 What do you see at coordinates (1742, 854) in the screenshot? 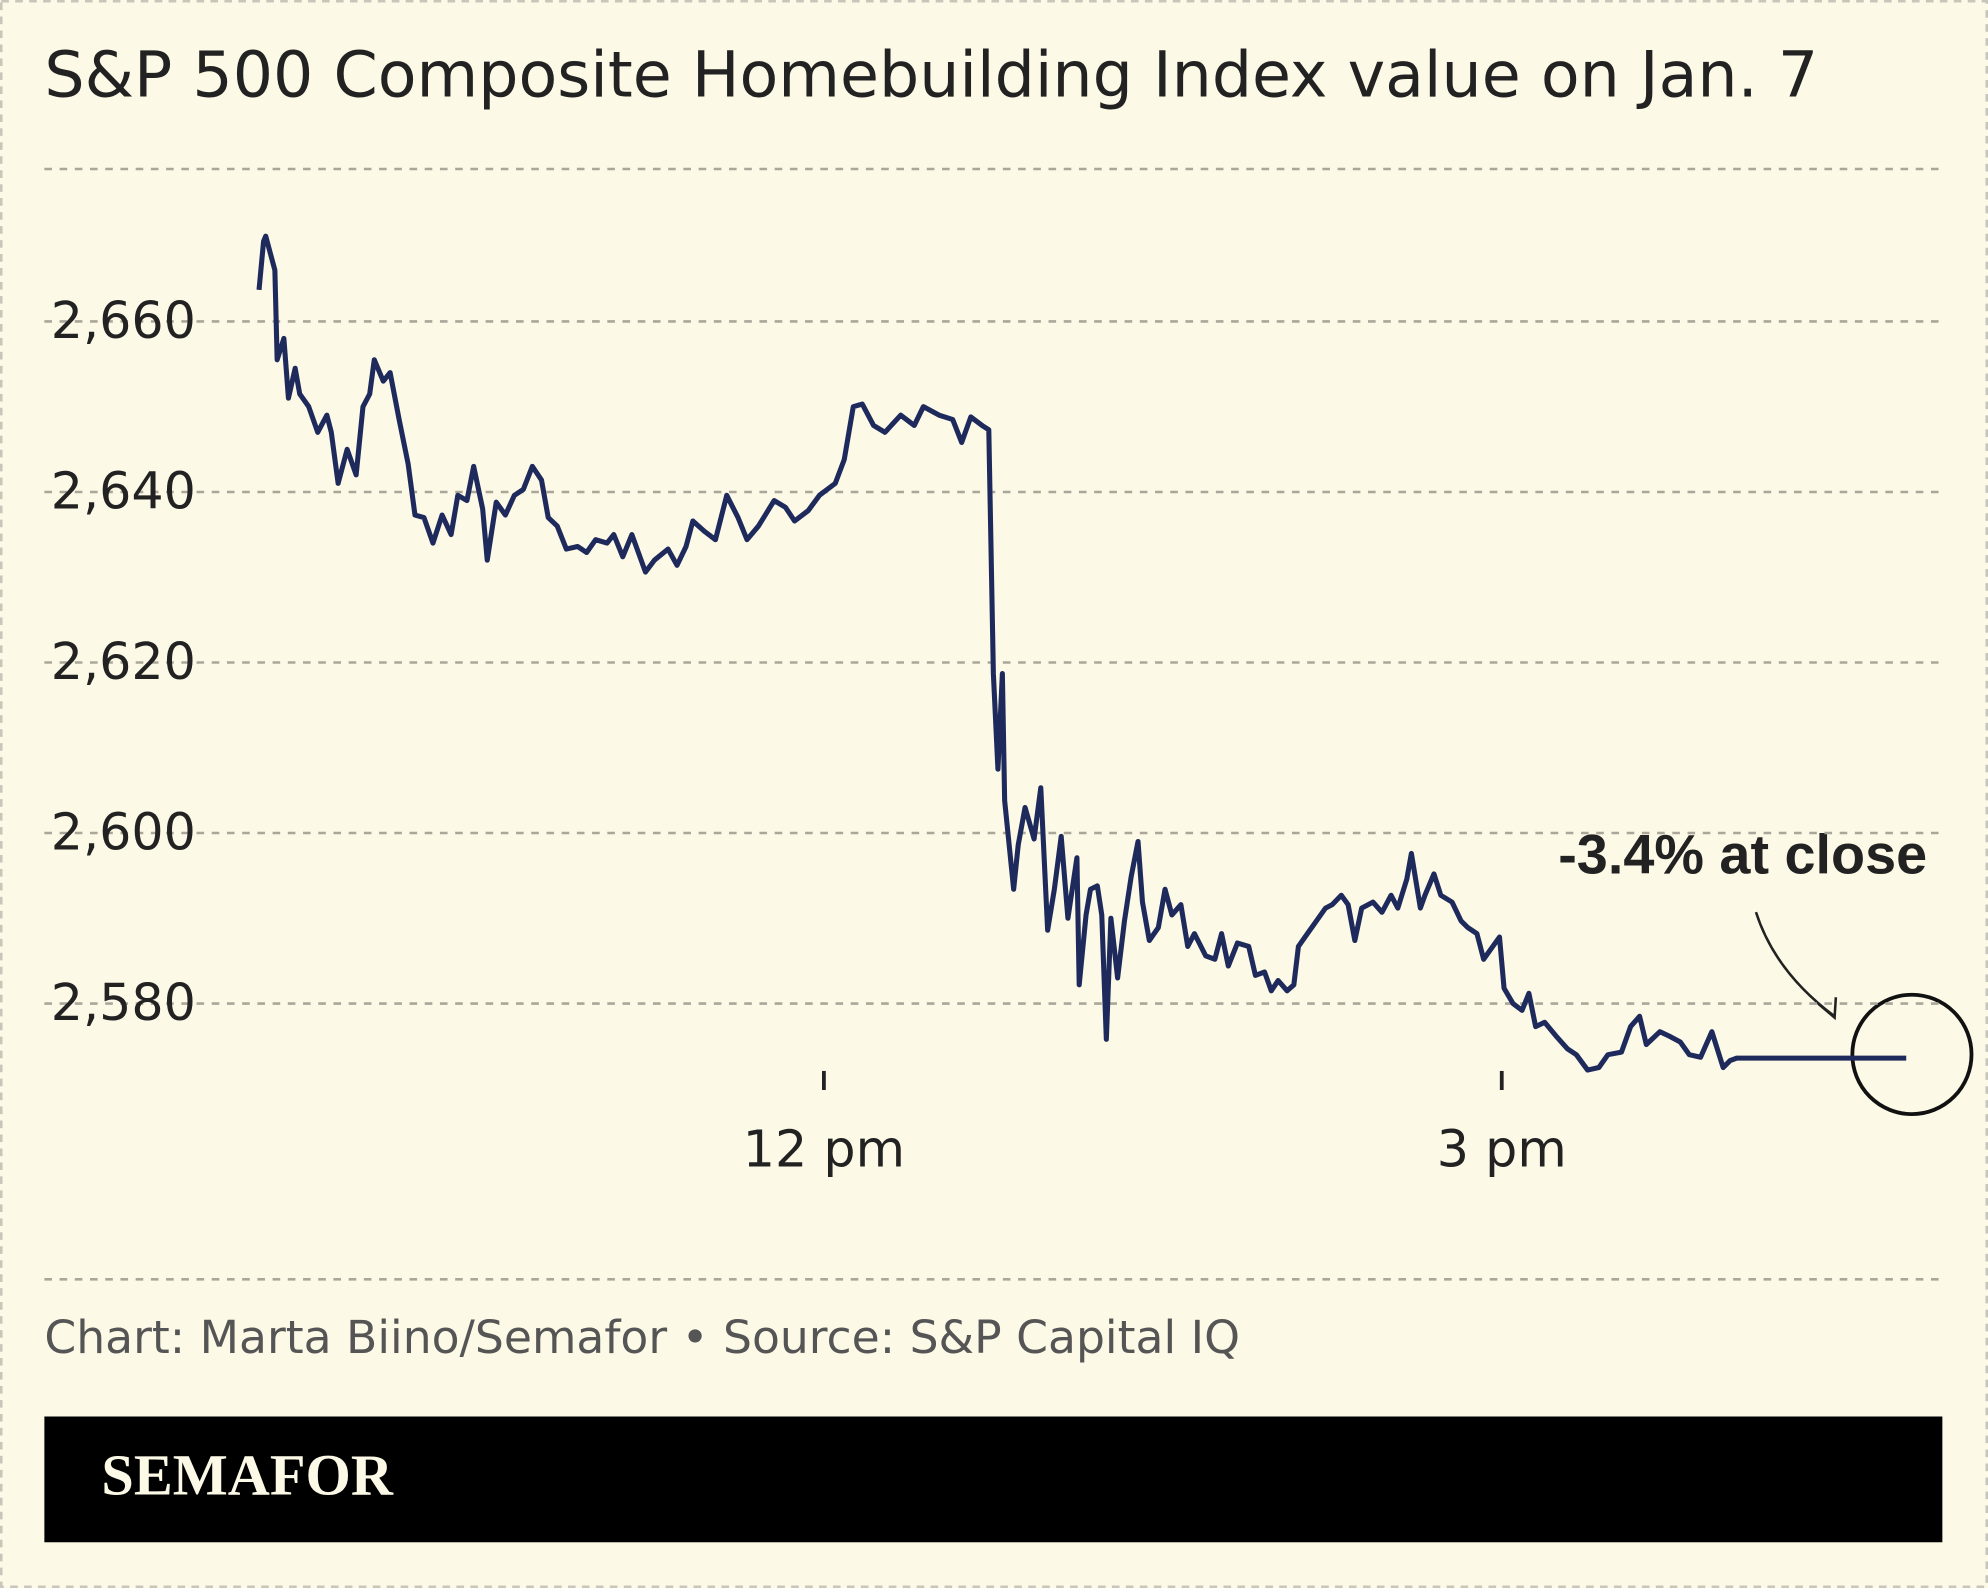
I see `annotation: -3.4% at close` at bounding box center [1742, 854].